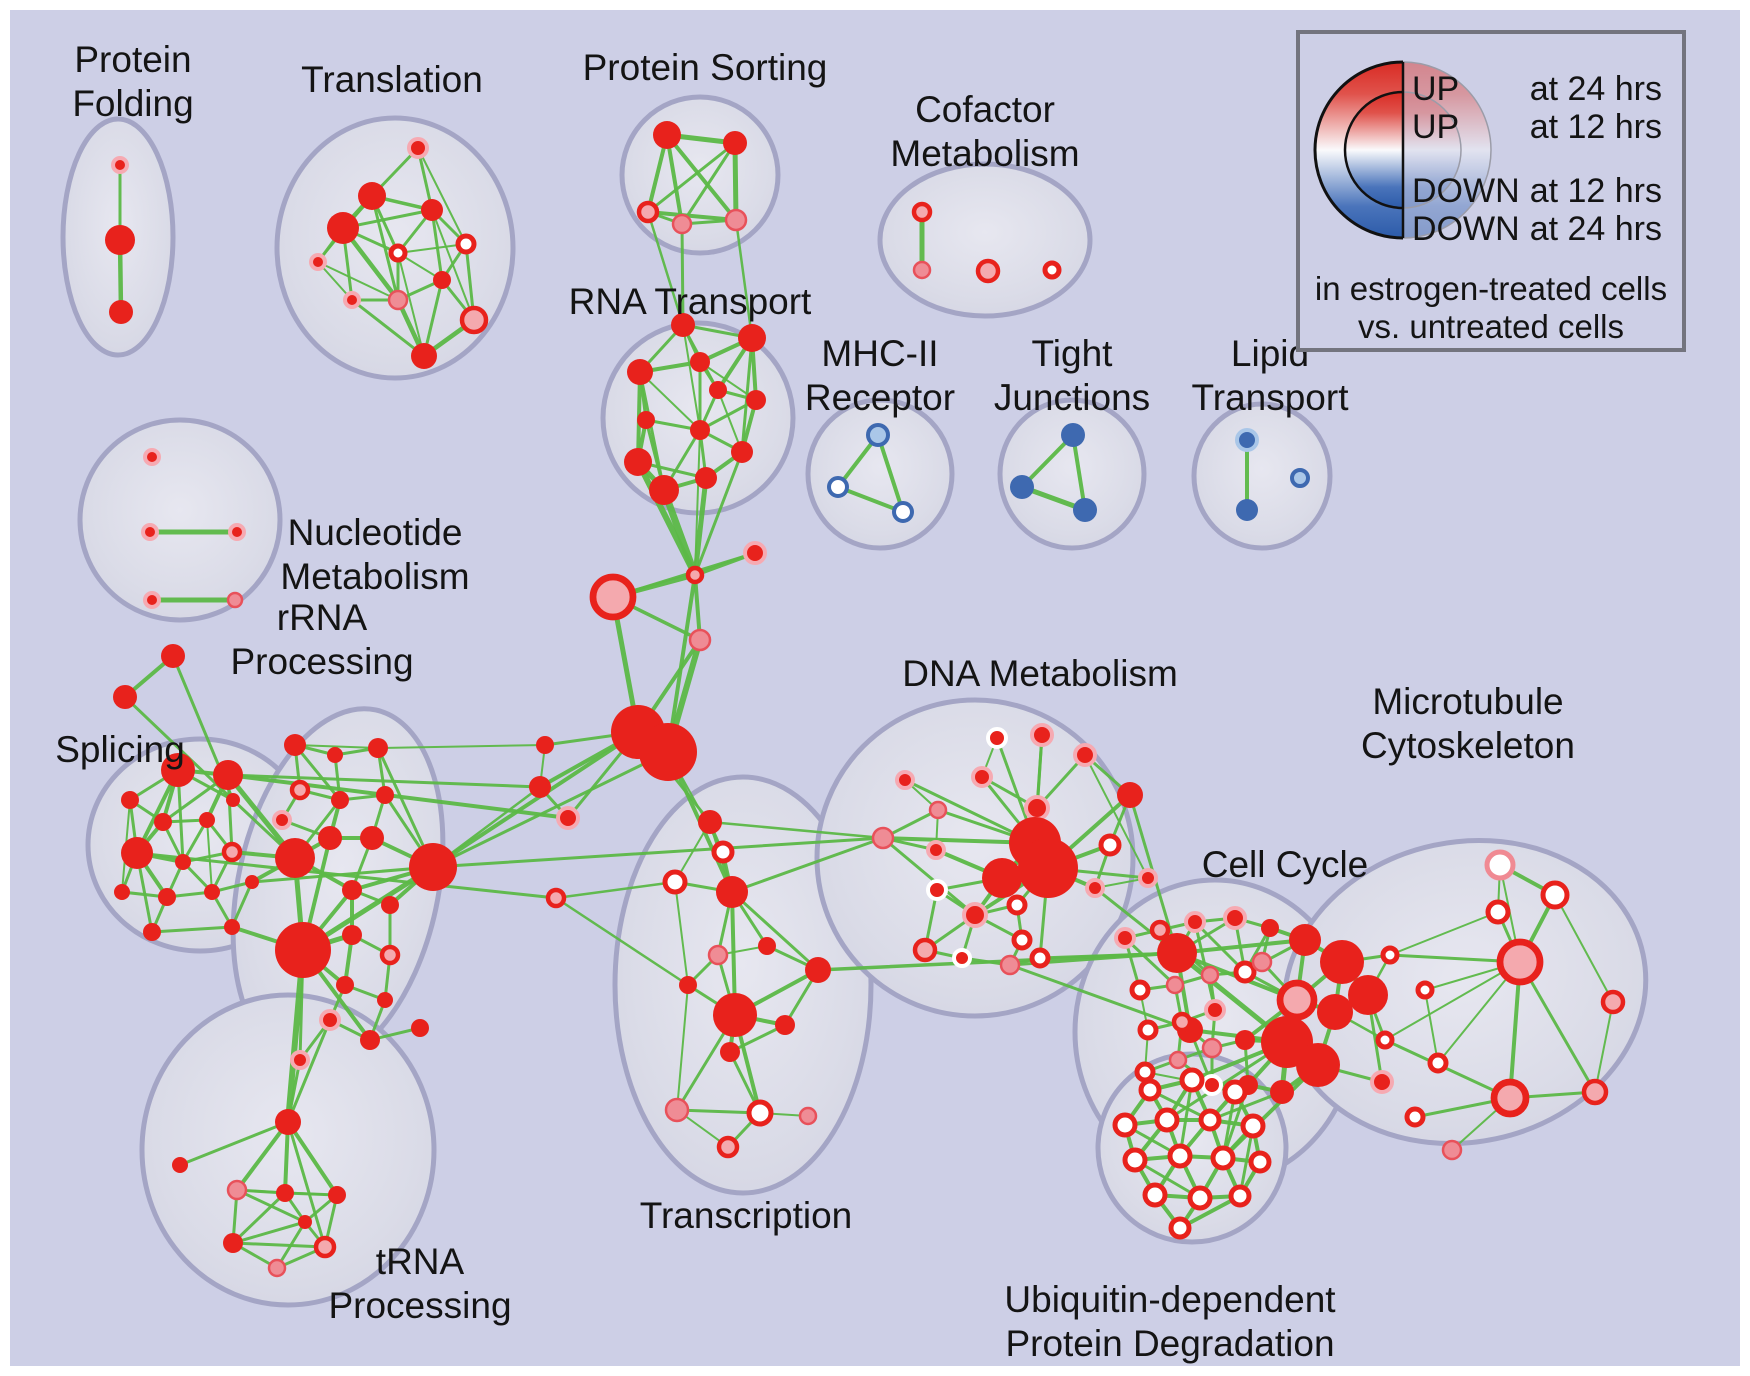 This screenshot has width=1750, height=1376. What do you see at coordinates (879, 353) in the screenshot?
I see `cluster-label-mhc-ii-receptor-line1: MHC-II` at bounding box center [879, 353].